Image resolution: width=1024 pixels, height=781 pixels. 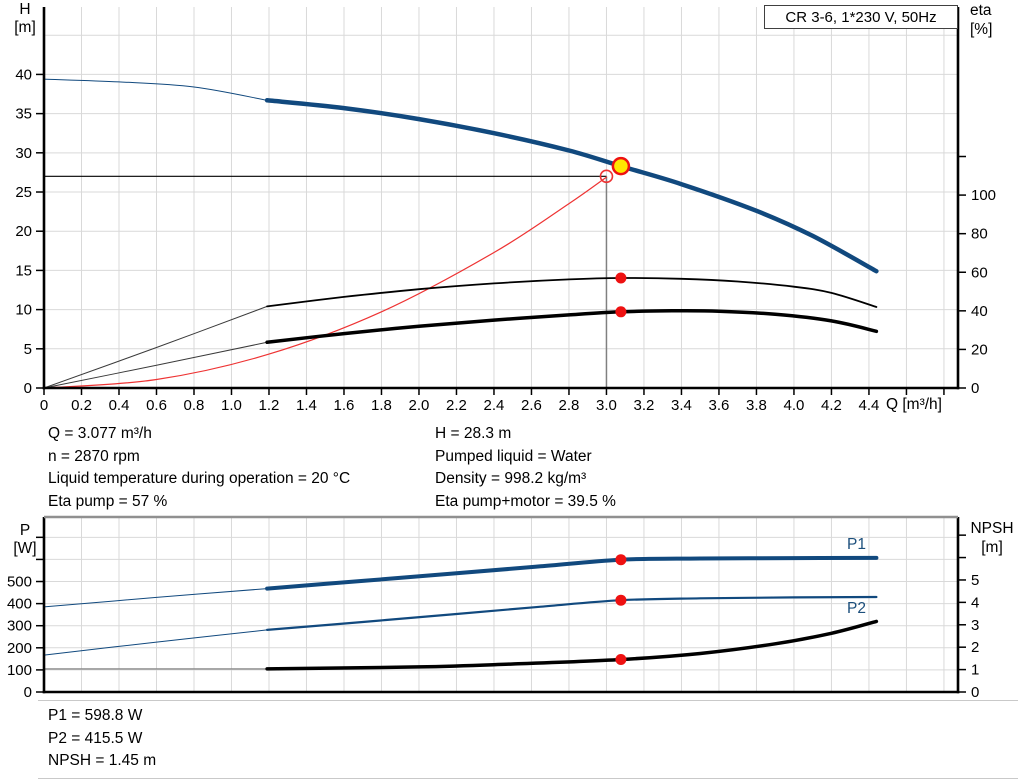 What do you see at coordinates (231, 405) in the screenshot?
I see `svg-text: 1.0` at bounding box center [231, 405].